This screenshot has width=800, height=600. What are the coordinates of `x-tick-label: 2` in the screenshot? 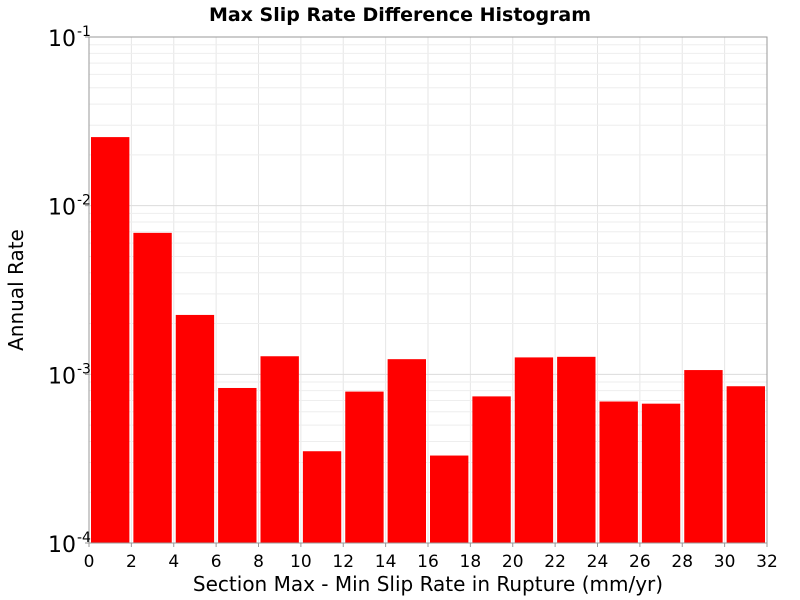 It's located at (131, 562).